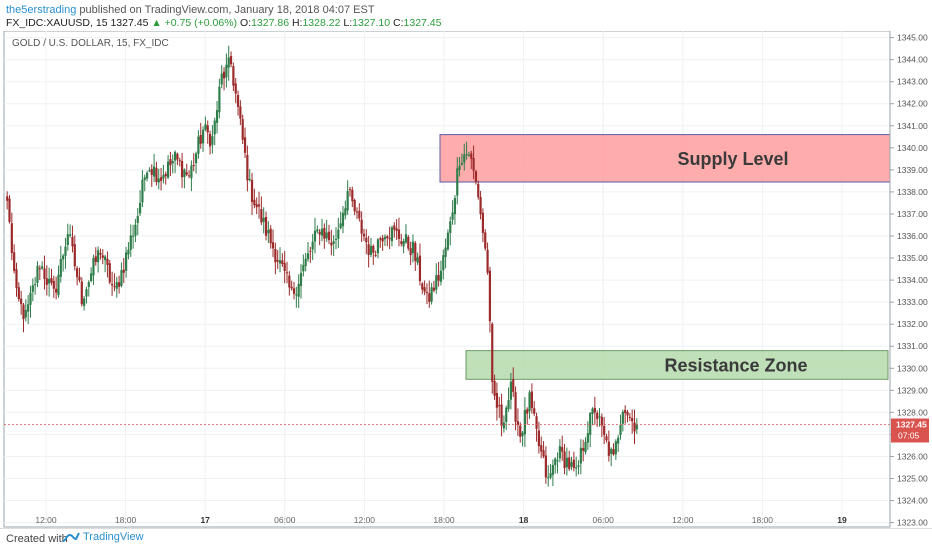 The height and width of the screenshot is (551, 932). I want to click on resistance-zone-box, so click(677, 365).